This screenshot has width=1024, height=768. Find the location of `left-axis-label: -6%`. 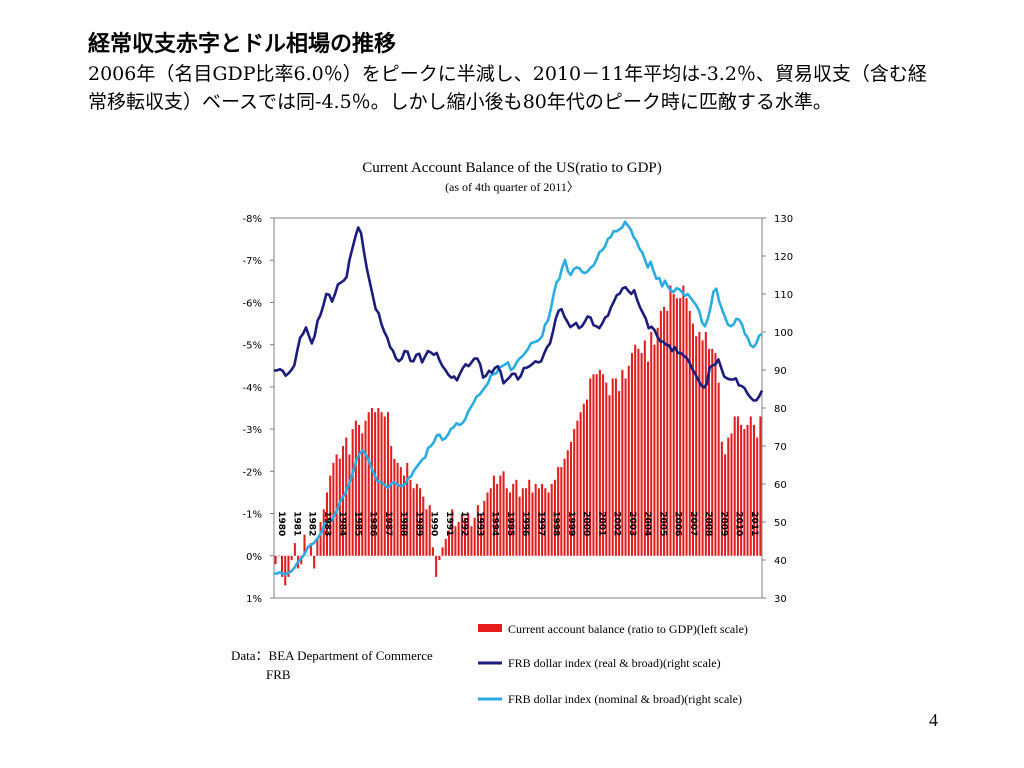

left-axis-label: -6% is located at coordinates (252, 303).